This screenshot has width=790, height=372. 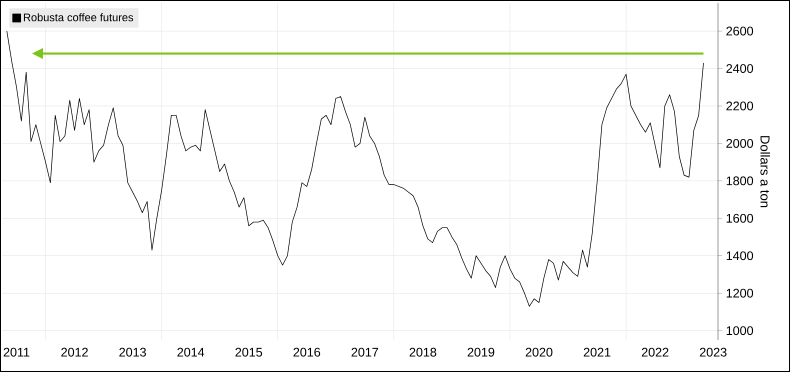 I want to click on x-tick-label: 2014, so click(x=190, y=352).